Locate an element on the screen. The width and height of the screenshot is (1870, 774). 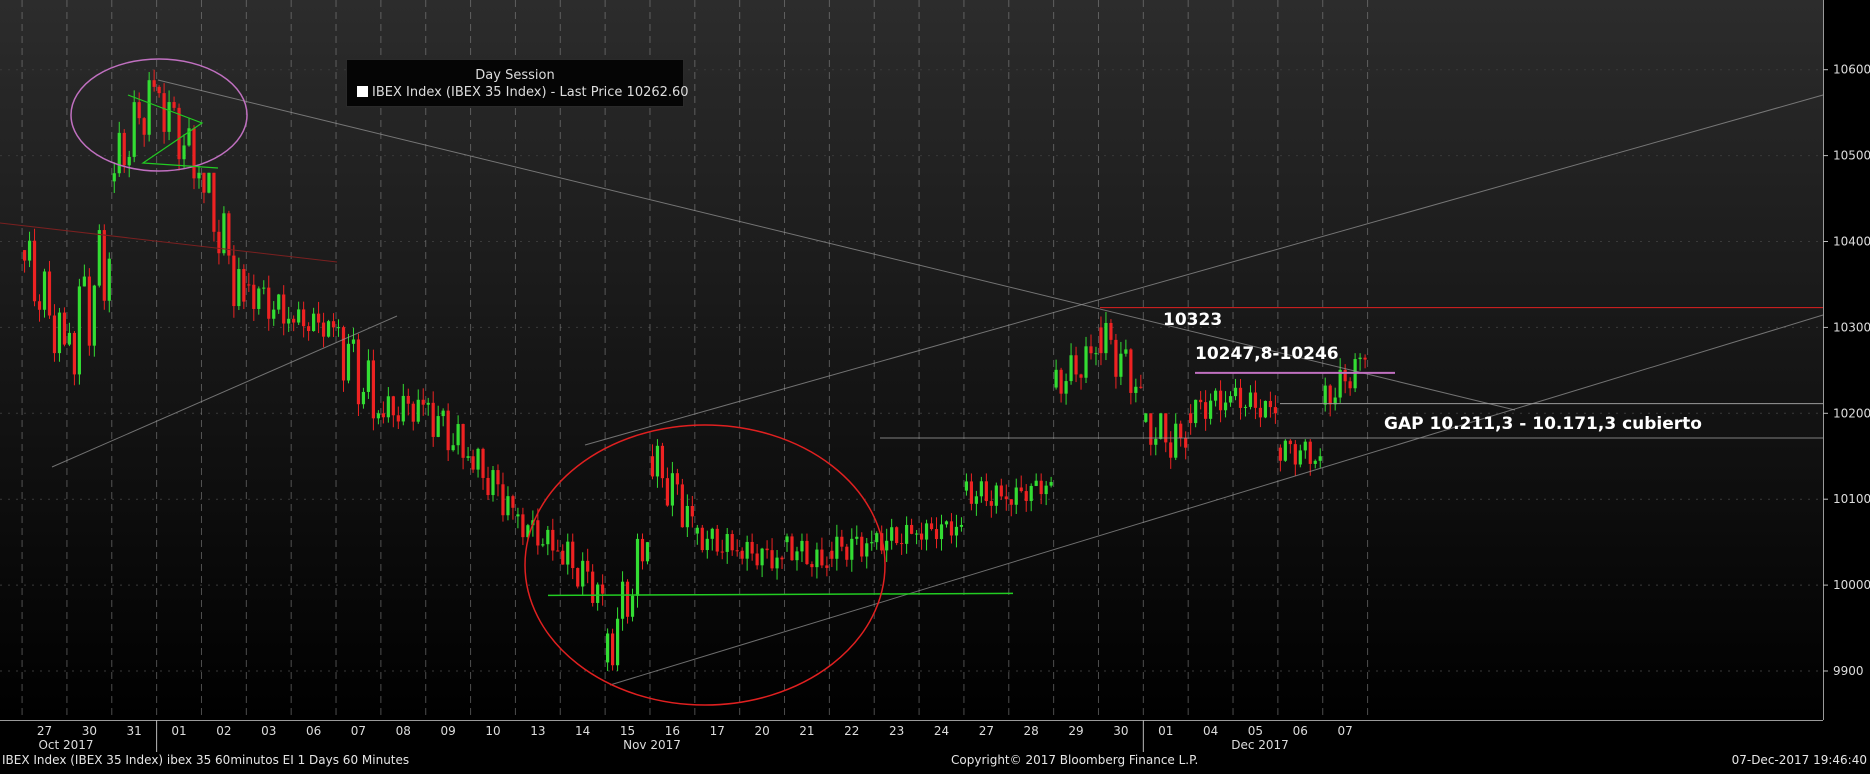
label-resistance: 10247,8-10246 is located at coordinates (1267, 354).